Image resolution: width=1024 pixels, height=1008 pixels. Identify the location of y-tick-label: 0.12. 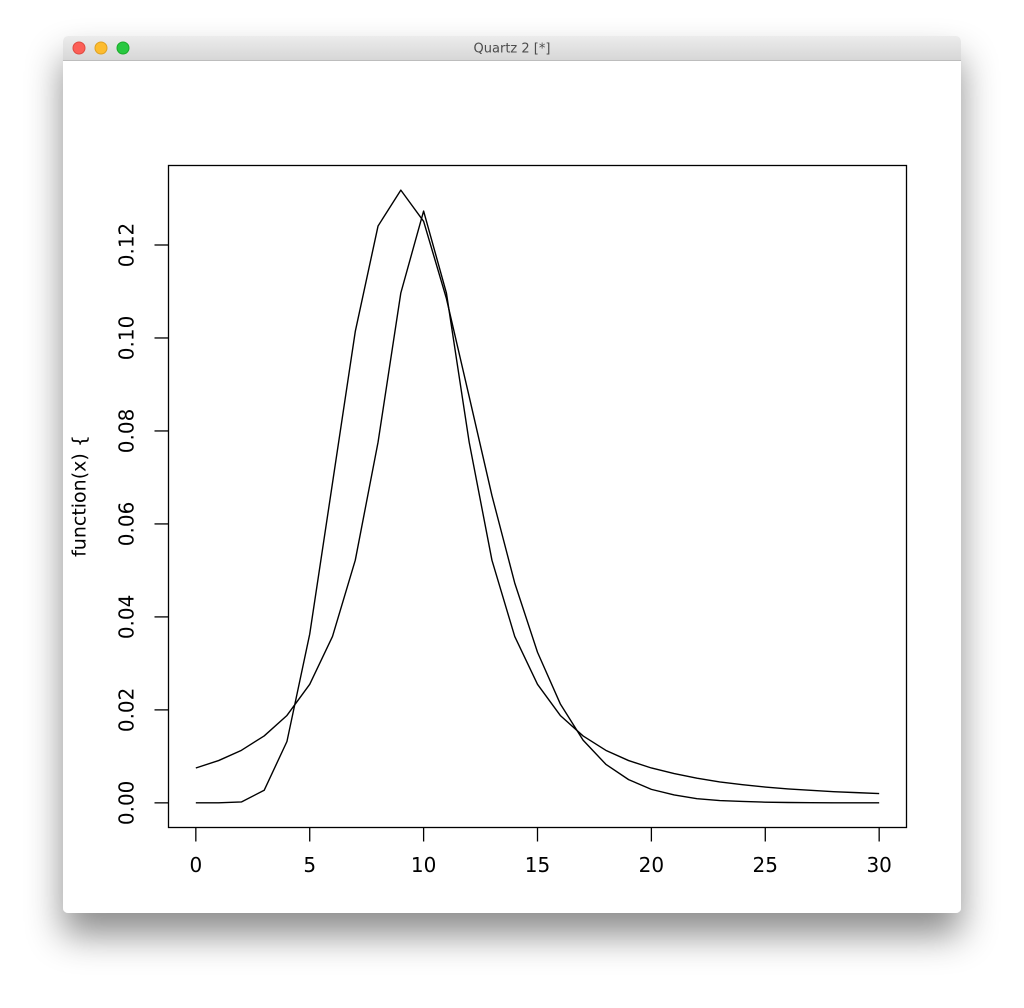
(127, 245).